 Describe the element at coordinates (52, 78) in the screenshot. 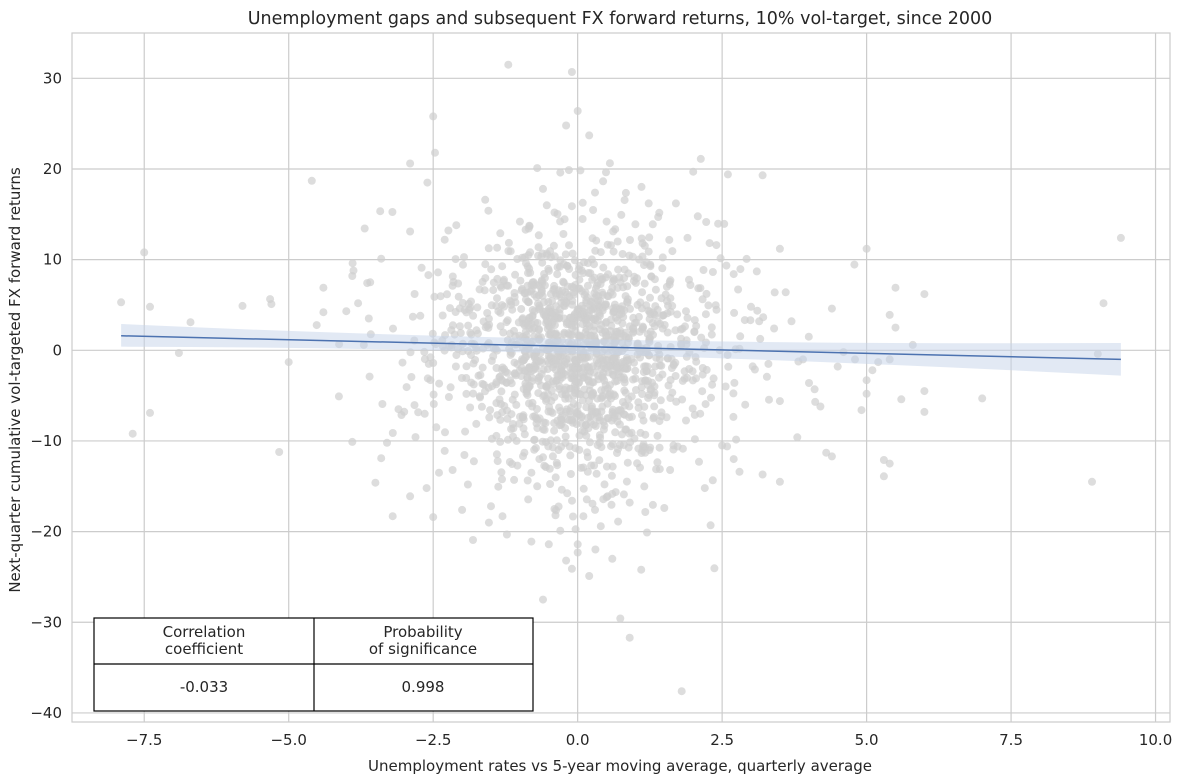

I see `y-tick-label: 30` at that location.